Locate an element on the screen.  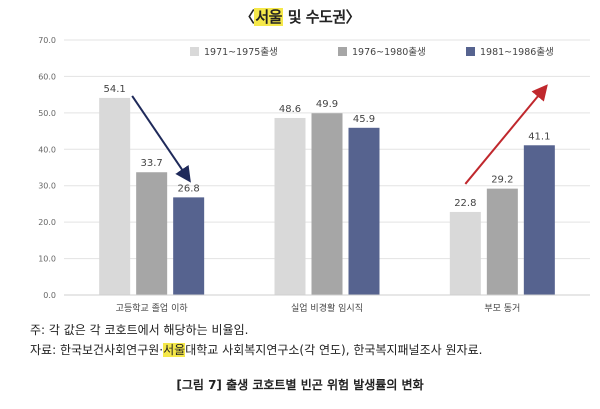
data-label: 41.1 is located at coordinates (539, 136).